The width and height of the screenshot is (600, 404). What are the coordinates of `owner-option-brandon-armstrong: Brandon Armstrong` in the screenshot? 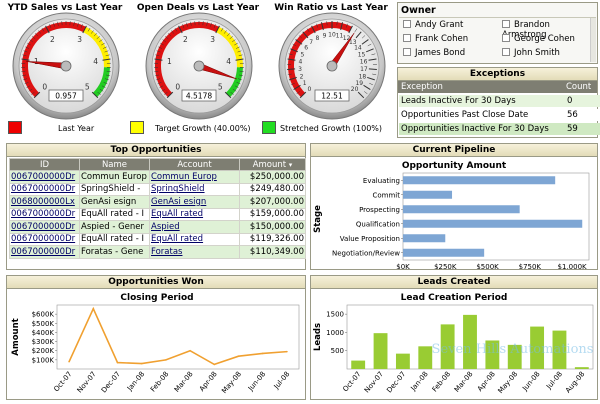 It's located at (526, 30).